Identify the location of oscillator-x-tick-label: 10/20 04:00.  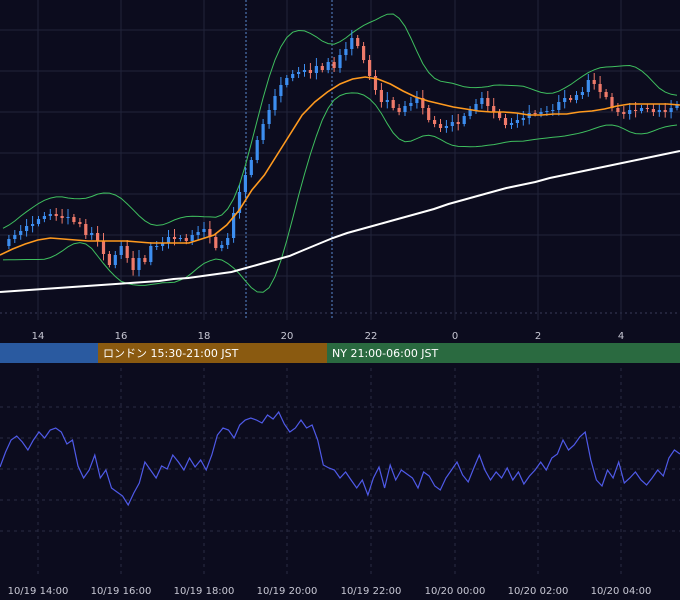
(621, 591).